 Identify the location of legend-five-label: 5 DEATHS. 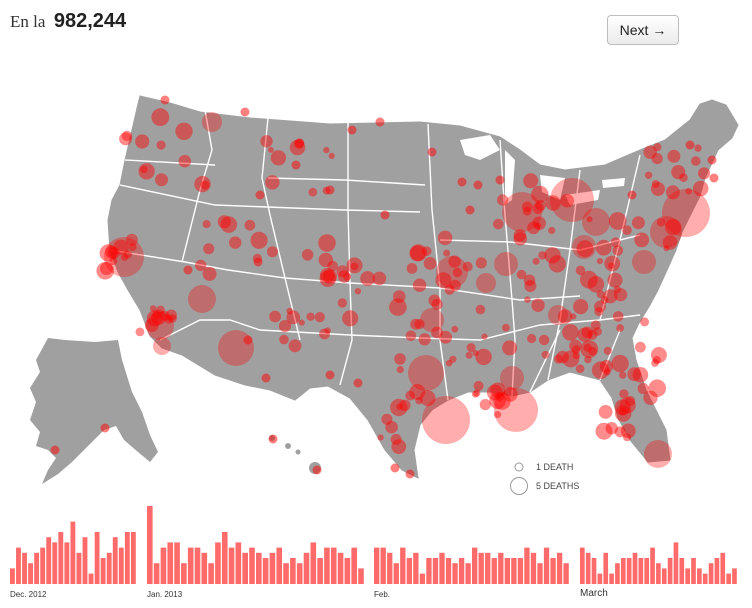
(557, 486).